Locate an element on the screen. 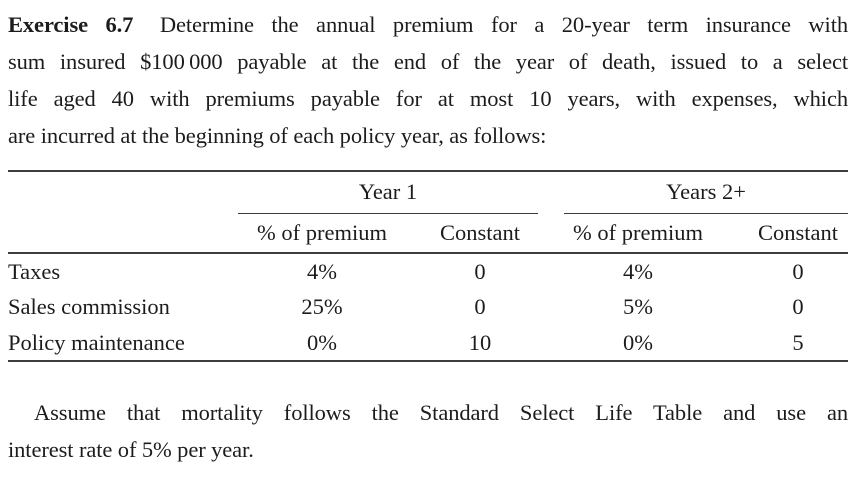 The height and width of the screenshot is (478, 867). group-header-year1: Year 1 is located at coordinates (388, 192).